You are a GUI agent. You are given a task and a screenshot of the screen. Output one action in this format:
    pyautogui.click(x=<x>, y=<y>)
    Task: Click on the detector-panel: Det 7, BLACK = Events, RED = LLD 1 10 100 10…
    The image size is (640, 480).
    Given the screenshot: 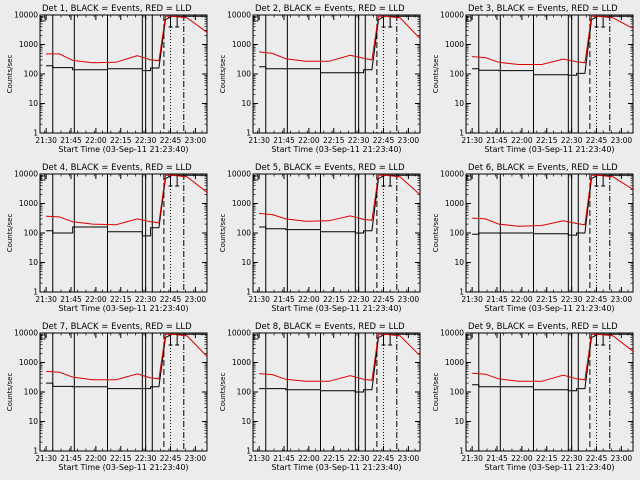 What is the action you would take?
    pyautogui.click(x=107, y=397)
    